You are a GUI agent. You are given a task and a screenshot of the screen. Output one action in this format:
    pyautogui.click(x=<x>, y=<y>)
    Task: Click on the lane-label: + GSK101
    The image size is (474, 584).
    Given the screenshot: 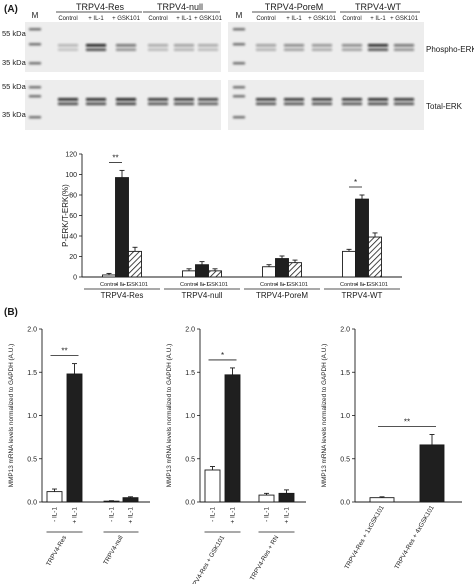 What is the action you would take?
    pyautogui.click(x=322, y=19)
    